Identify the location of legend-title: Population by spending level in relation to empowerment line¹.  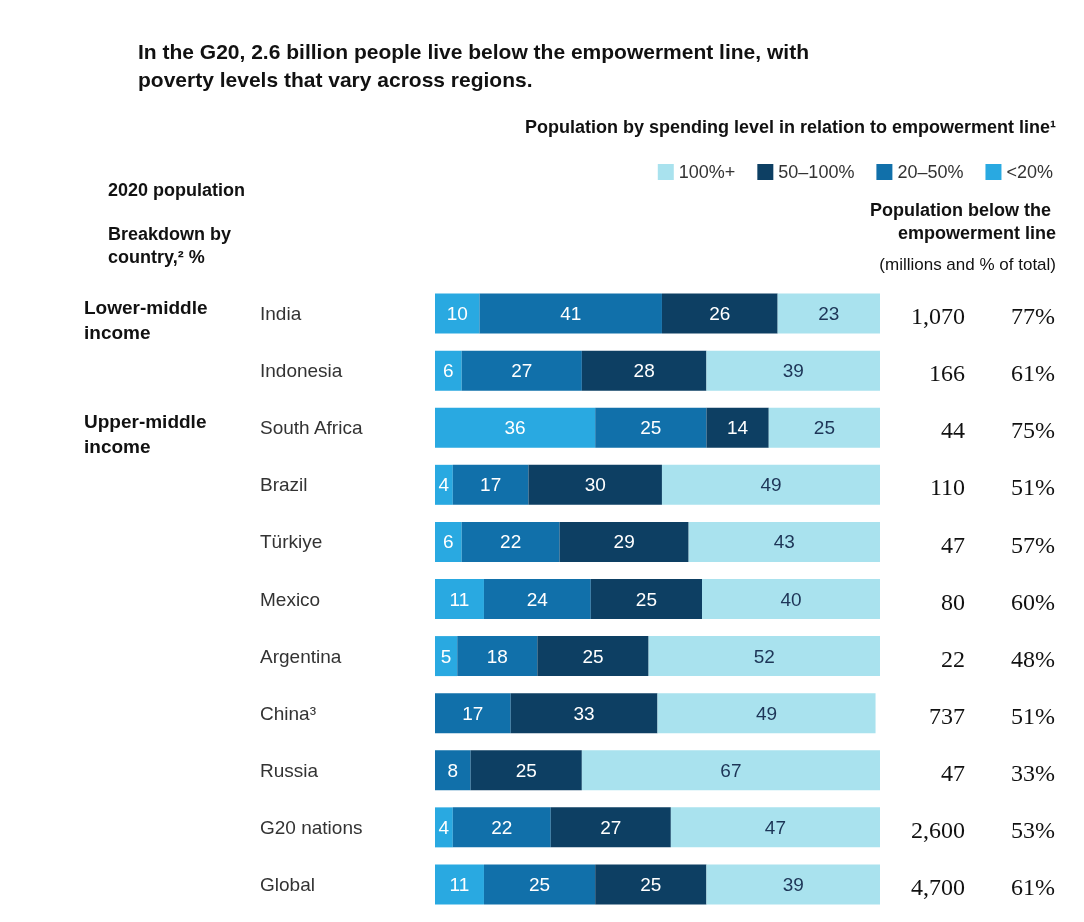
(790, 127).